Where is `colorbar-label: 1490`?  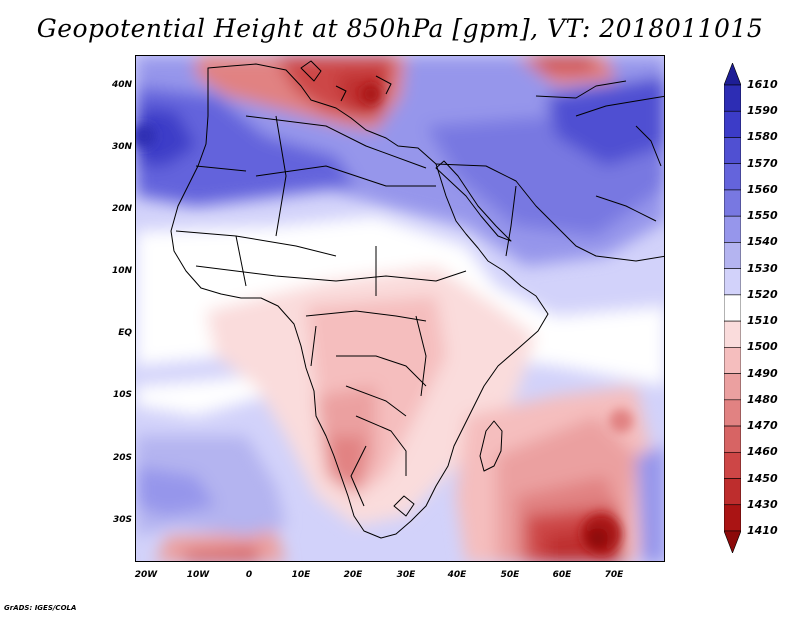 colorbar-label: 1490 is located at coordinates (762, 373).